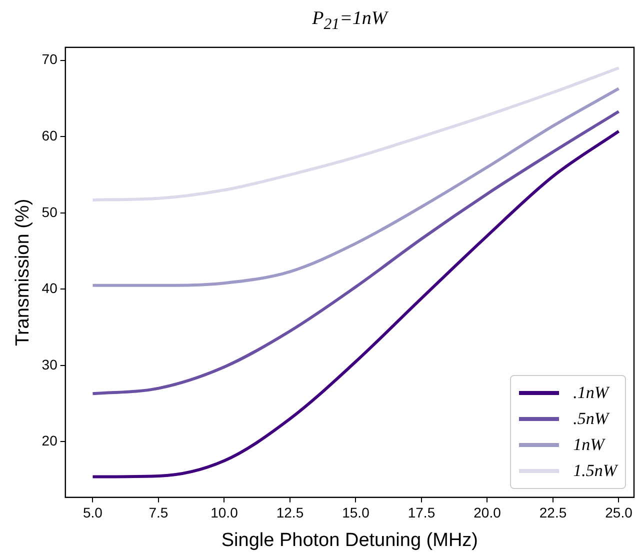  What do you see at coordinates (595, 471) in the screenshot?
I see `legend-label: 1.5nW` at bounding box center [595, 471].